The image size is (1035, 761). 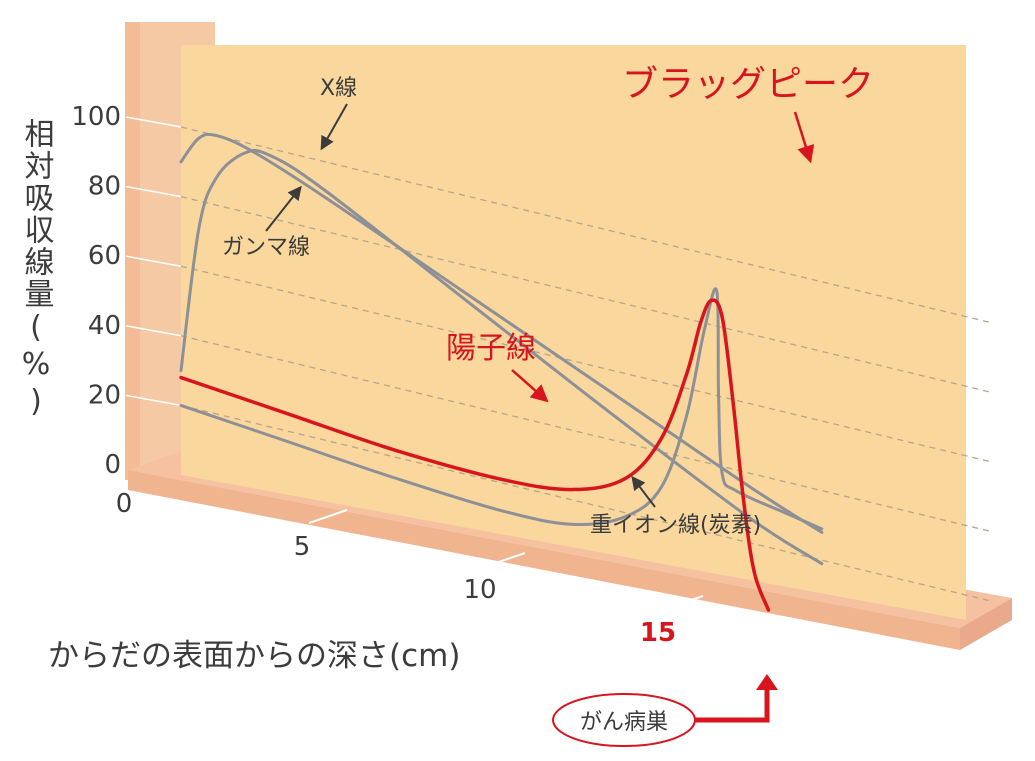 What do you see at coordinates (804, 137) in the screenshot?
I see `arrow-bragg-peak` at bounding box center [804, 137].